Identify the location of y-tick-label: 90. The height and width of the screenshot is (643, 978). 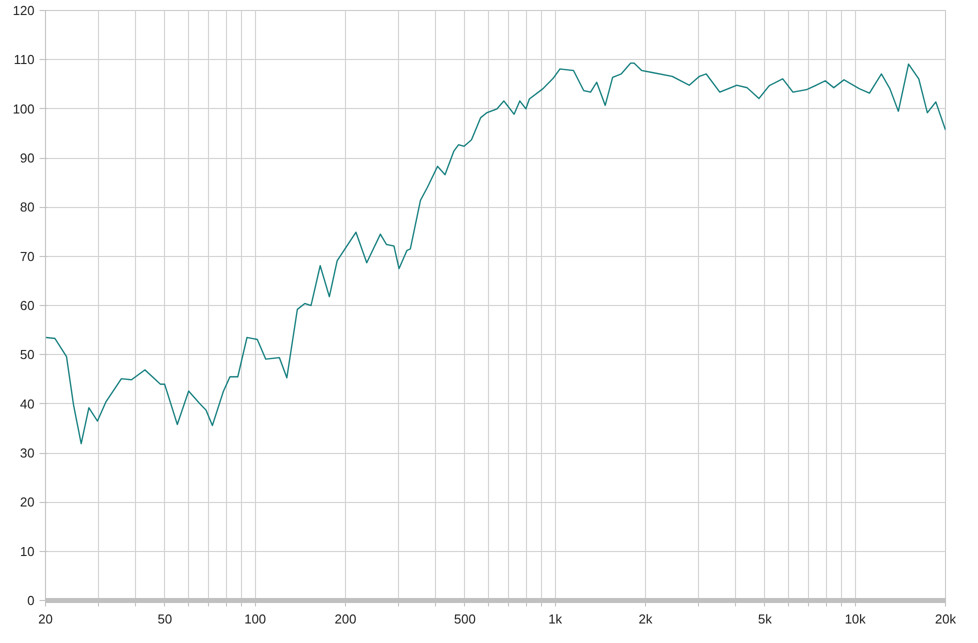
(27, 158).